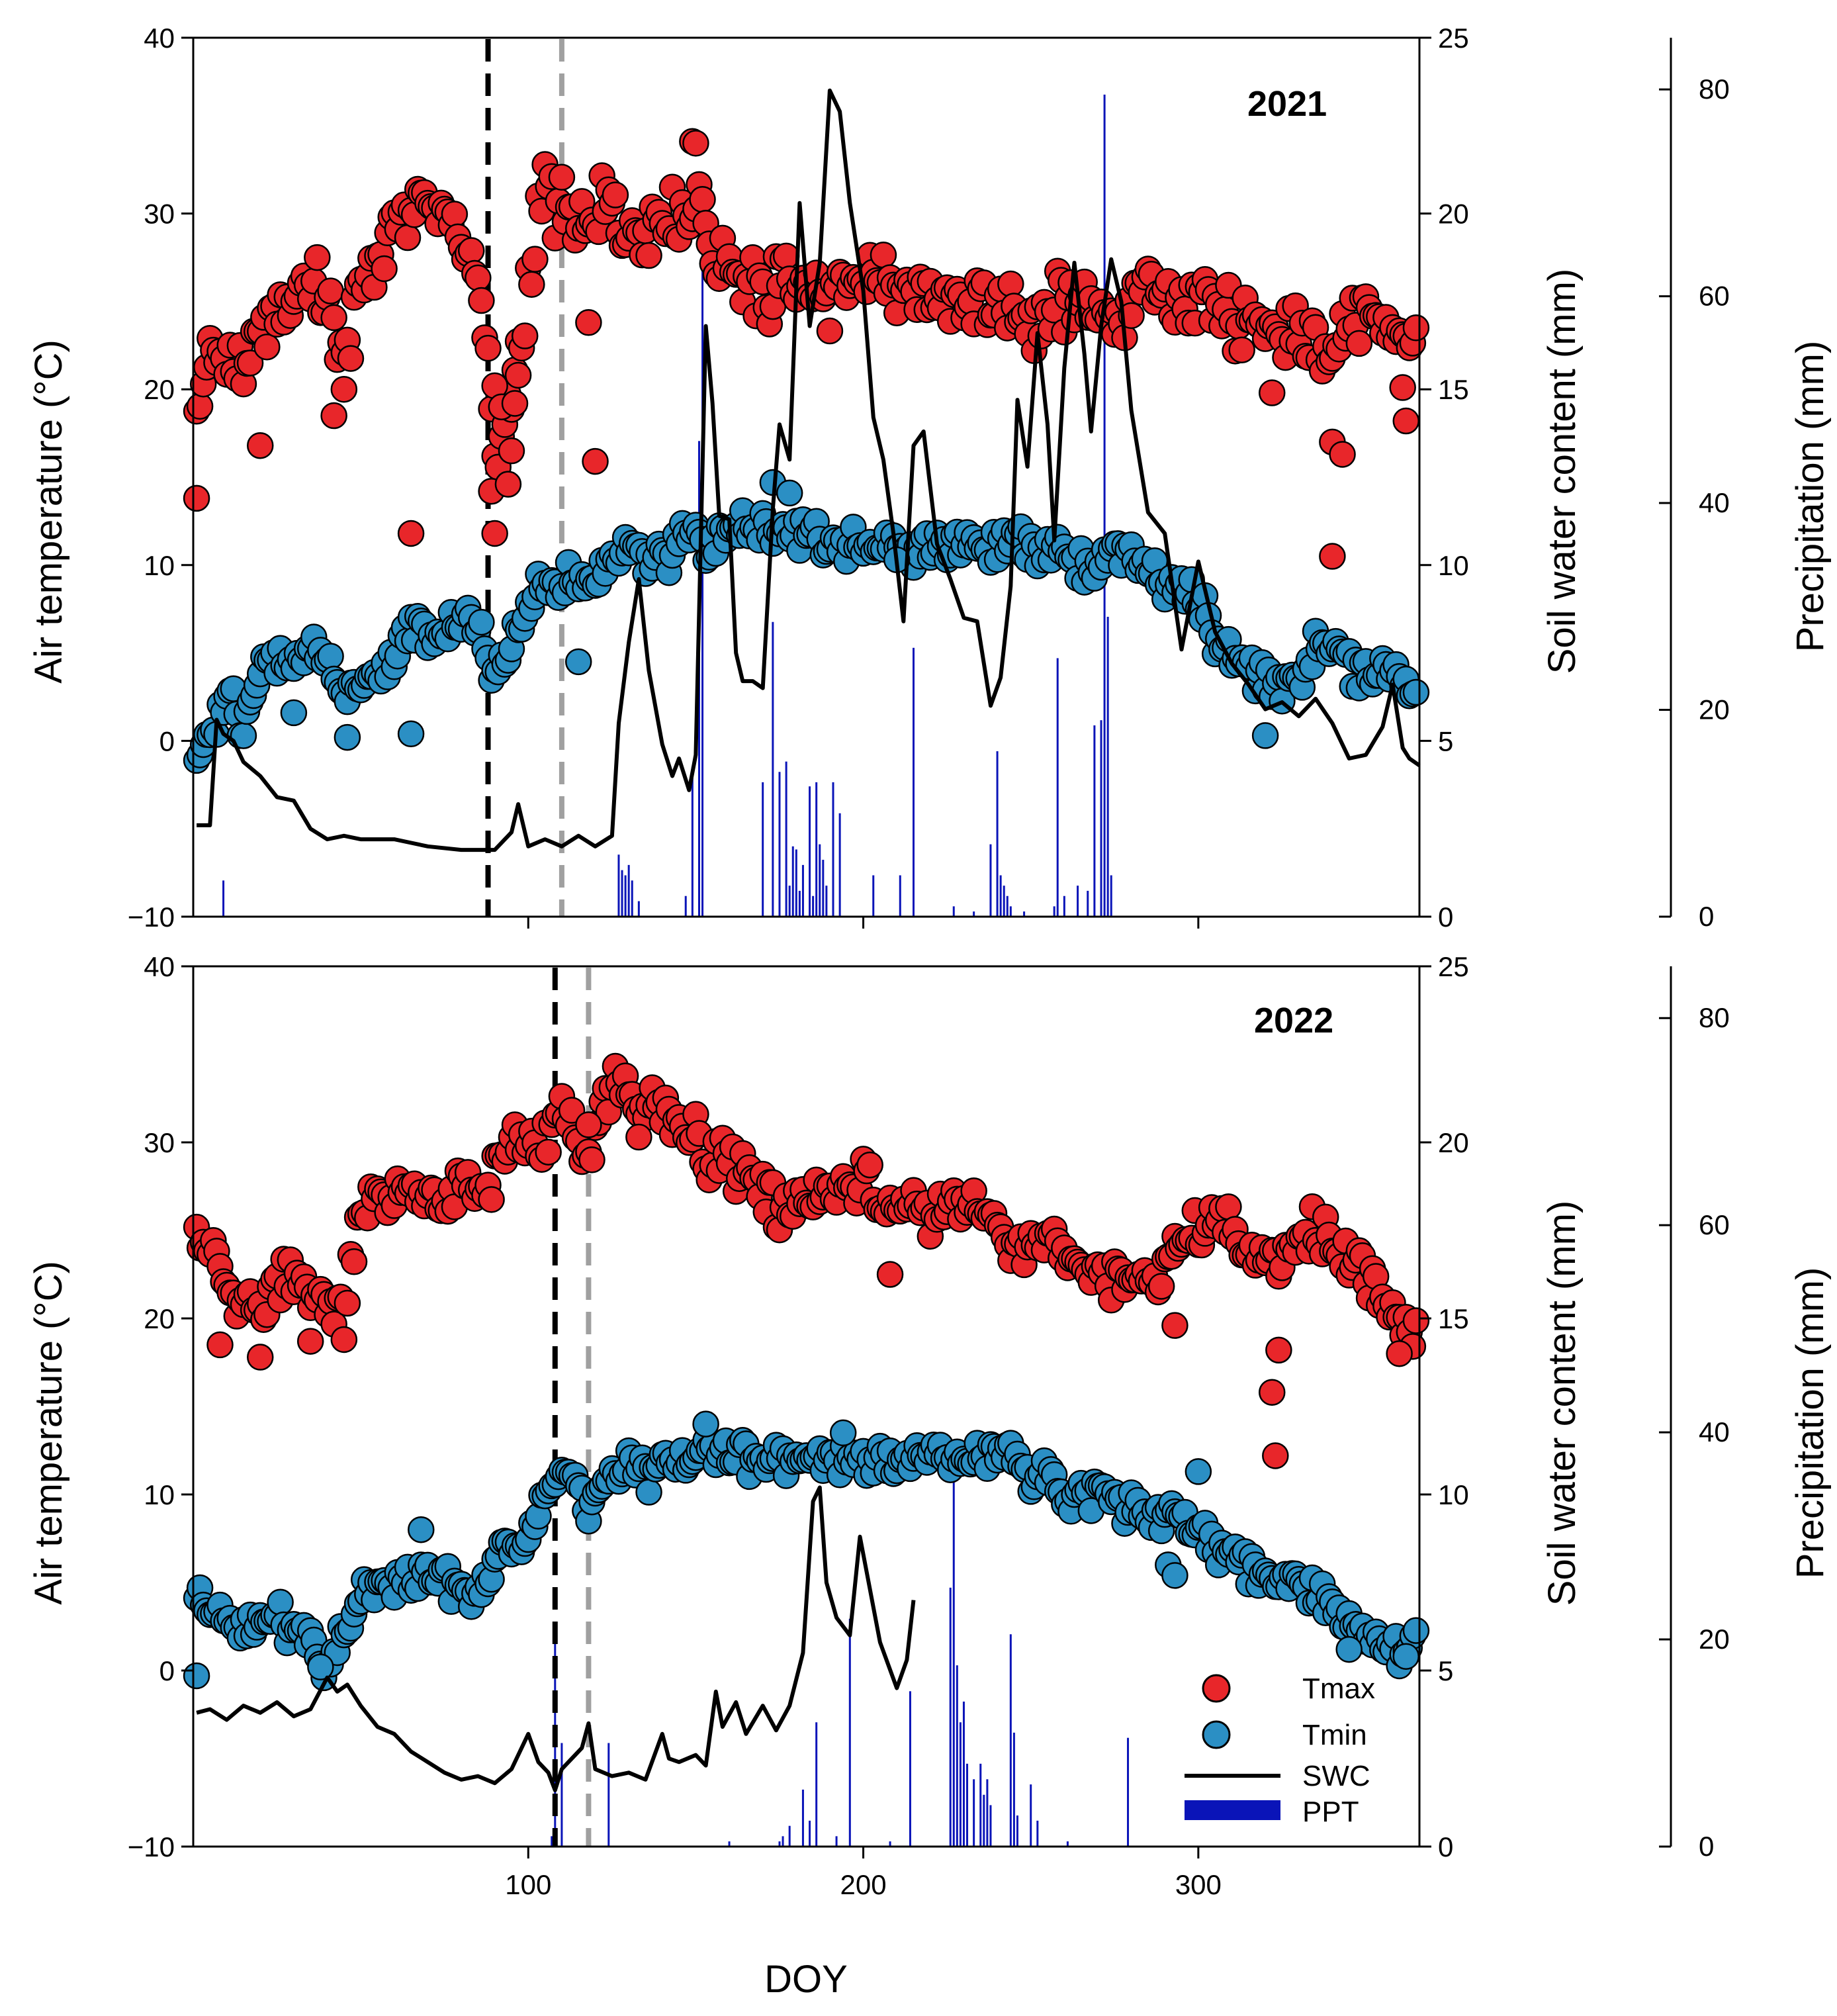  I want to click on swc-tick-label: 10, so click(1454, 565).